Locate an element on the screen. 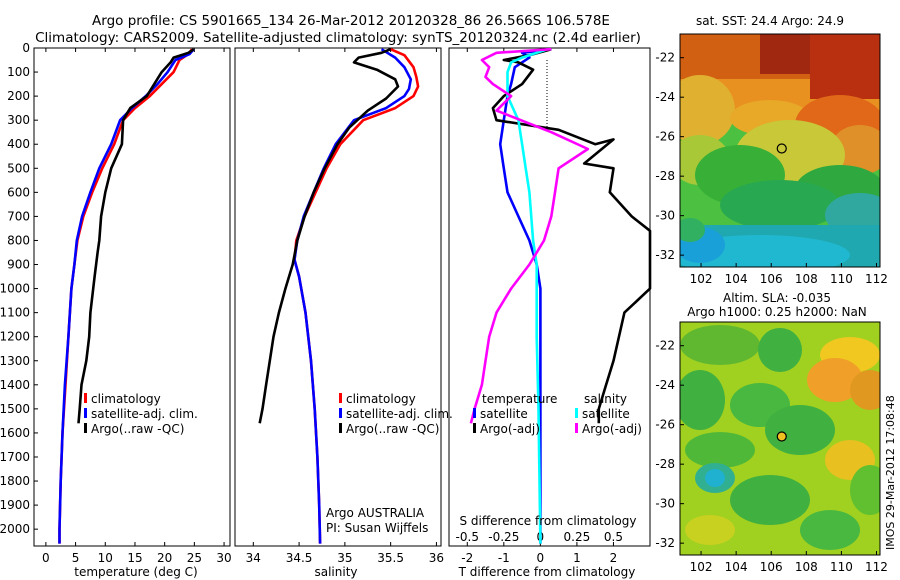 The image size is (900, 580). legend-label-sal-satellite: satellite is located at coordinates (606, 414).